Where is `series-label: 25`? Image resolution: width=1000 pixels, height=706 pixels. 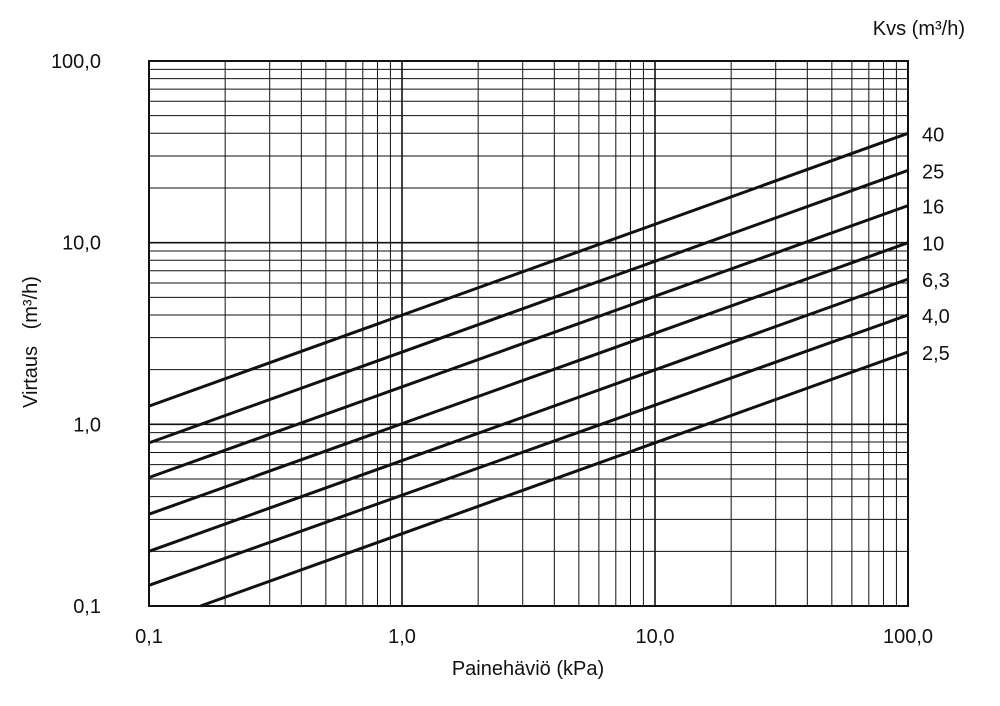
series-label: 25 is located at coordinates (933, 172).